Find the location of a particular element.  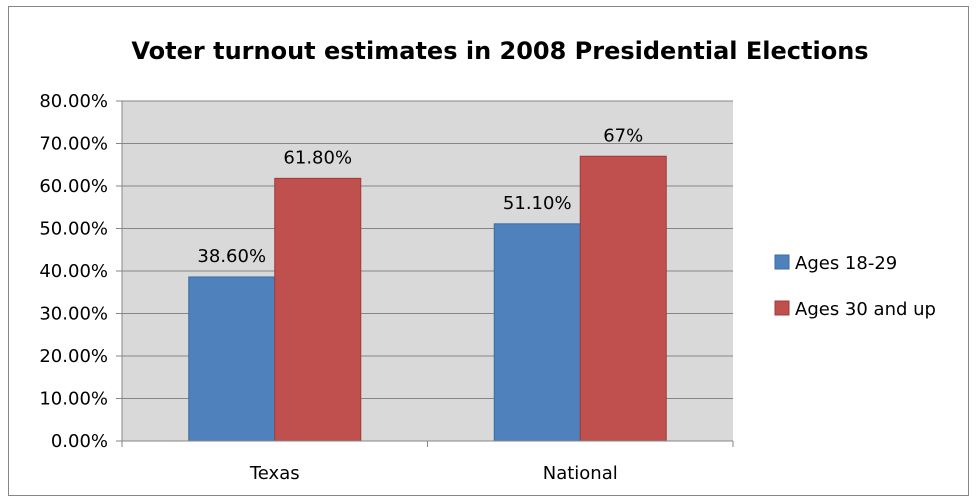

y-tick-label: 20.00% is located at coordinates (73, 356).